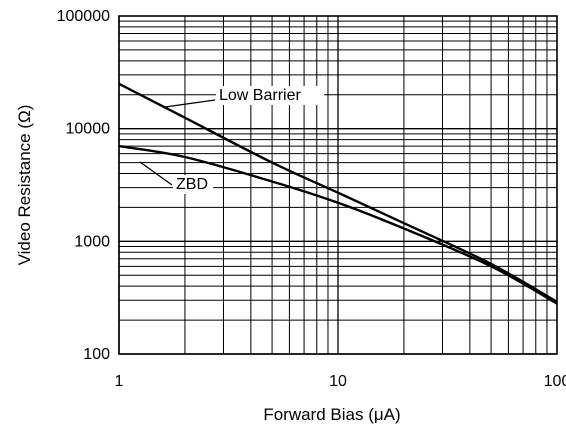 The image size is (566, 438). I want to click on y-tick-label: 10000, so click(88, 129).